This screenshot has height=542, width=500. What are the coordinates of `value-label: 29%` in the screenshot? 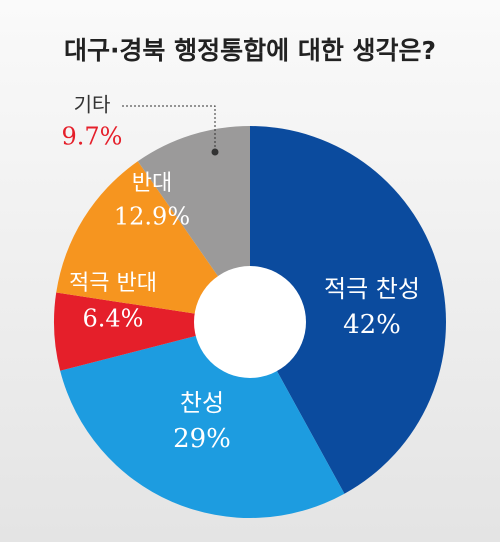 It's located at (202, 439).